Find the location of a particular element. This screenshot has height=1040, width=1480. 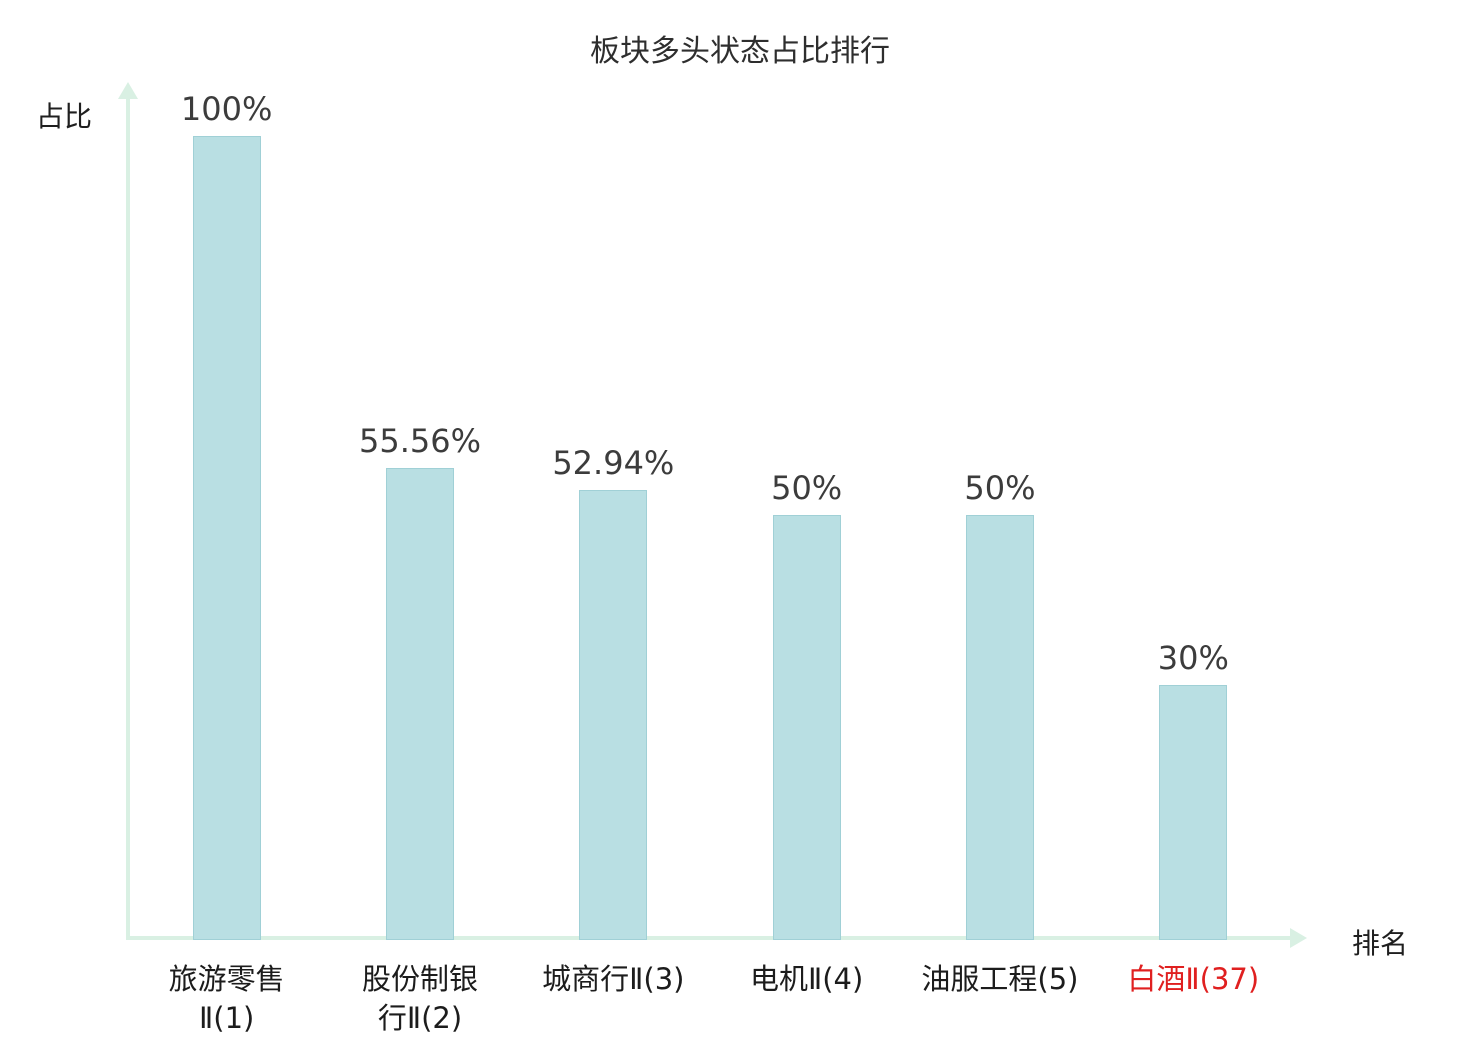

category-slot: 油服工程(5) is located at coordinates (999, 999).